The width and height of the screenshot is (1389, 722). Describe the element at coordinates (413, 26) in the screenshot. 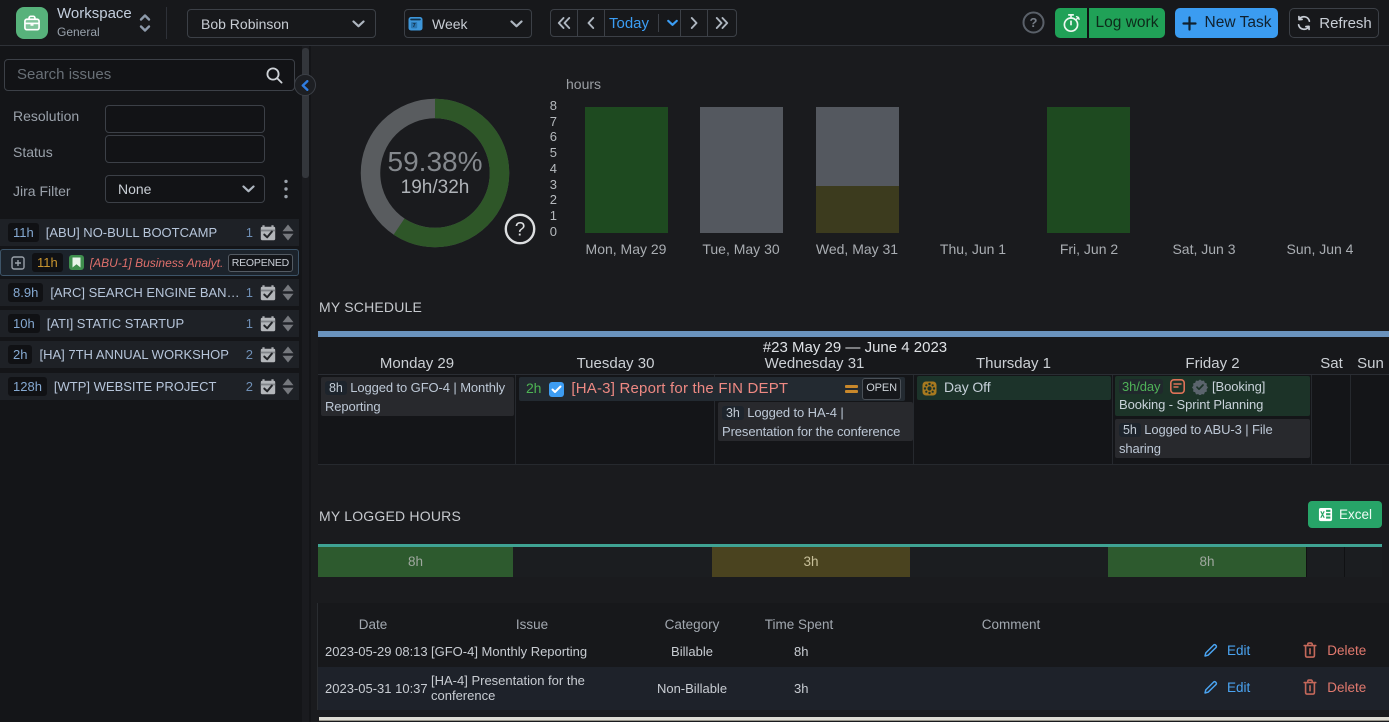

I see `svg-text: 7` at that location.